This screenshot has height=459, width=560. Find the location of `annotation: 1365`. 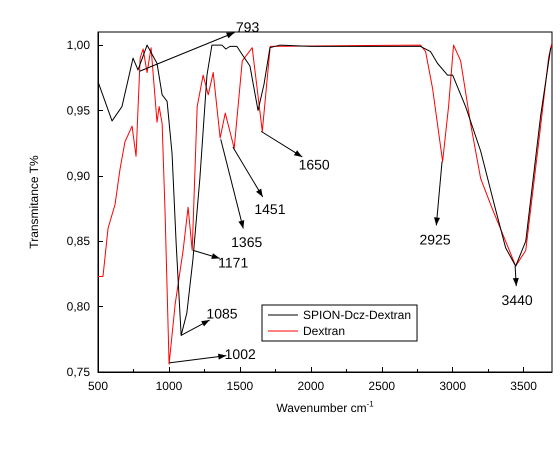

annotation: 1365 is located at coordinates (246, 242).